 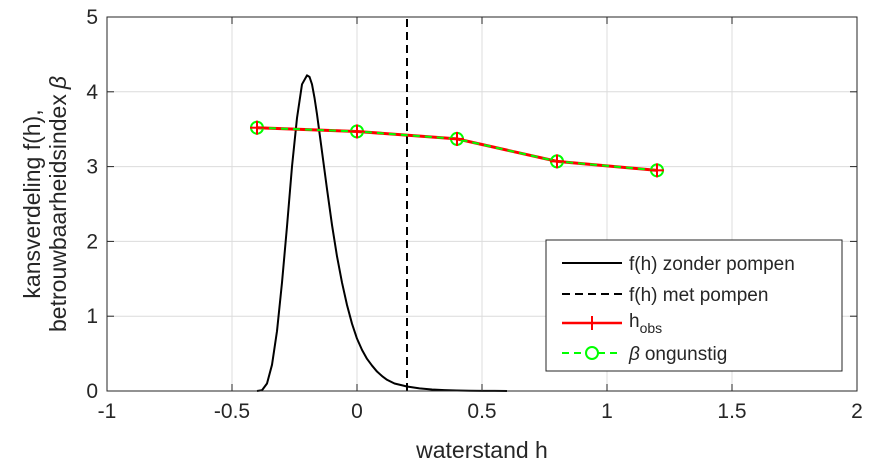 What do you see at coordinates (58, 83) in the screenshot?
I see `beta-symbol: β` at bounding box center [58, 83].